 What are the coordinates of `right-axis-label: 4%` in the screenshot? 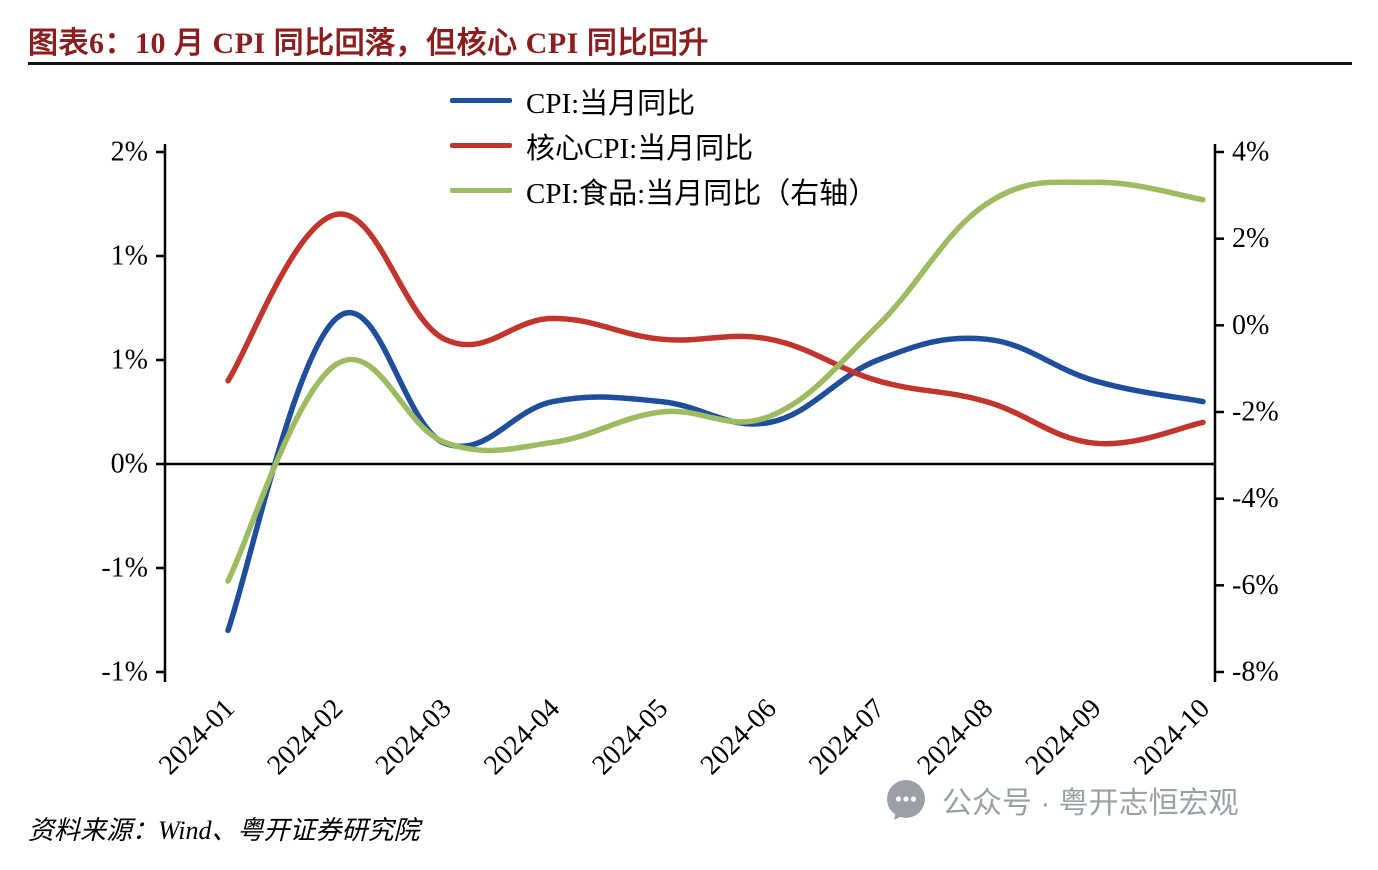 It's located at (1250, 152).